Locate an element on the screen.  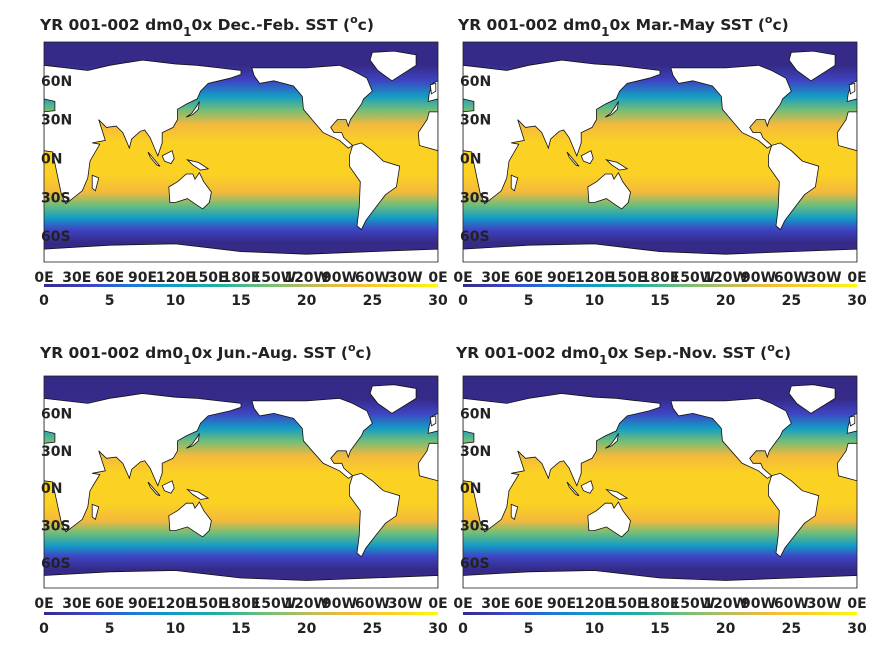
panel-title: YR 001-002 dm010x Dec.-Feb. SST (oc) is located at coordinates (206, 26).